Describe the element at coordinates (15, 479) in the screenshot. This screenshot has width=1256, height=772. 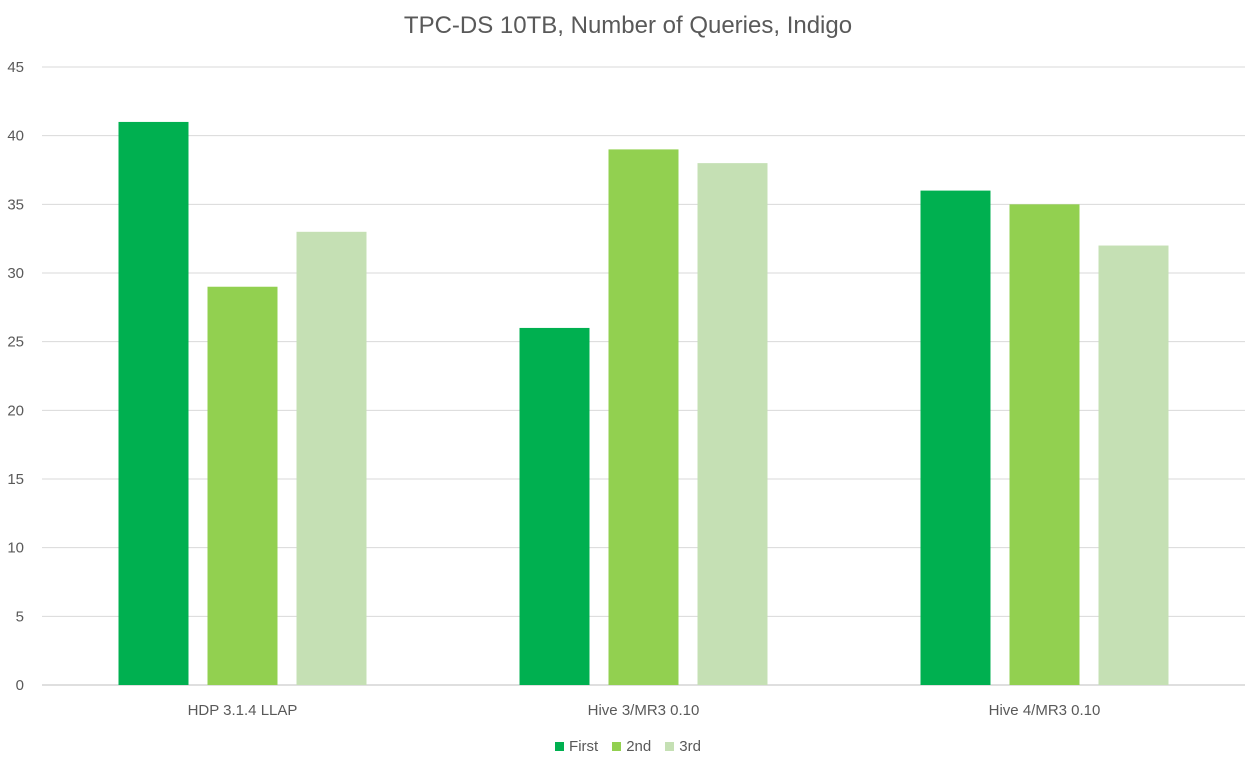
I see `y-tick-label: 15` at that location.